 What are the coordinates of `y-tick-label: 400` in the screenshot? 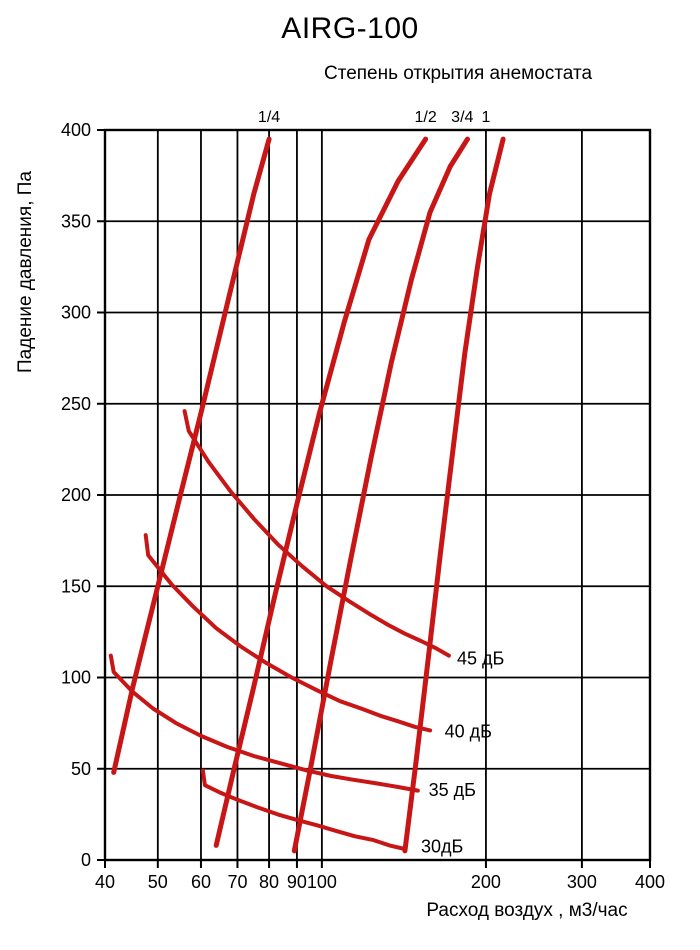 It's located at (76, 130).